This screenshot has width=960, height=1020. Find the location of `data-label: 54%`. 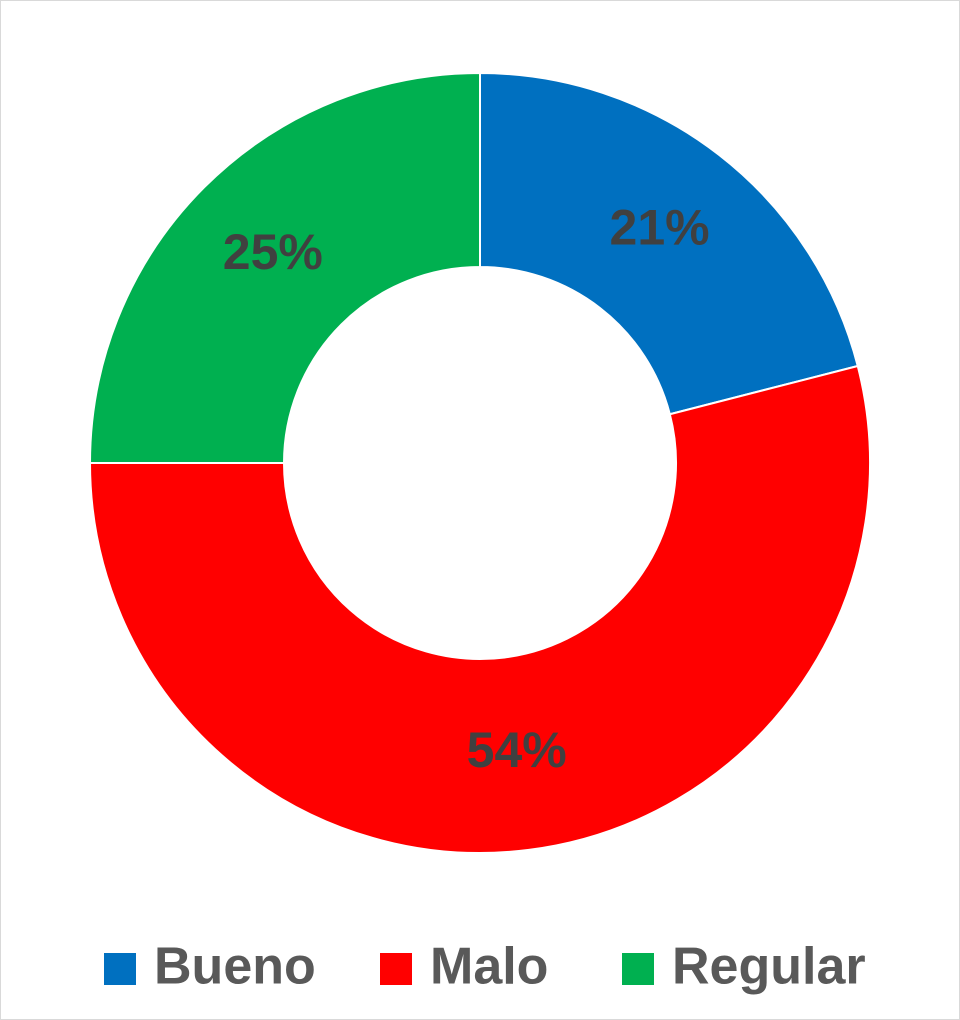

data-label: 54% is located at coordinates (517, 750).